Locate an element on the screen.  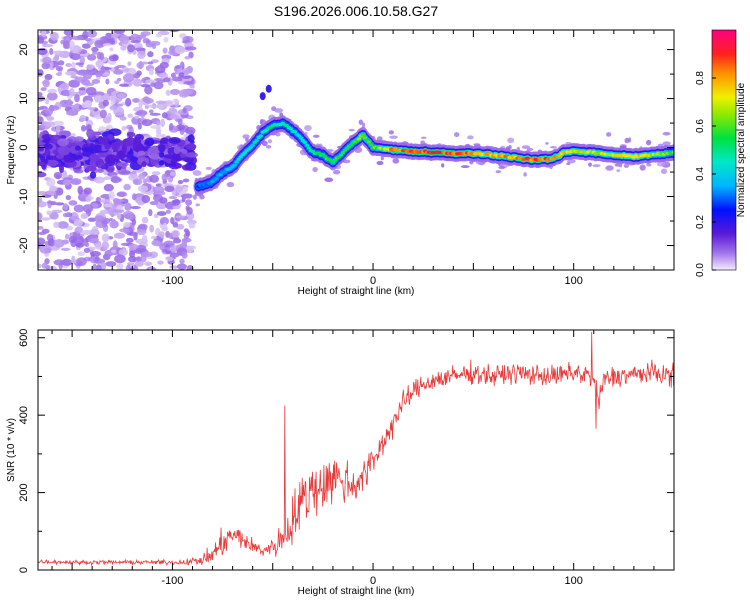
snr-xtick-label: 100 is located at coordinates (574, 581).